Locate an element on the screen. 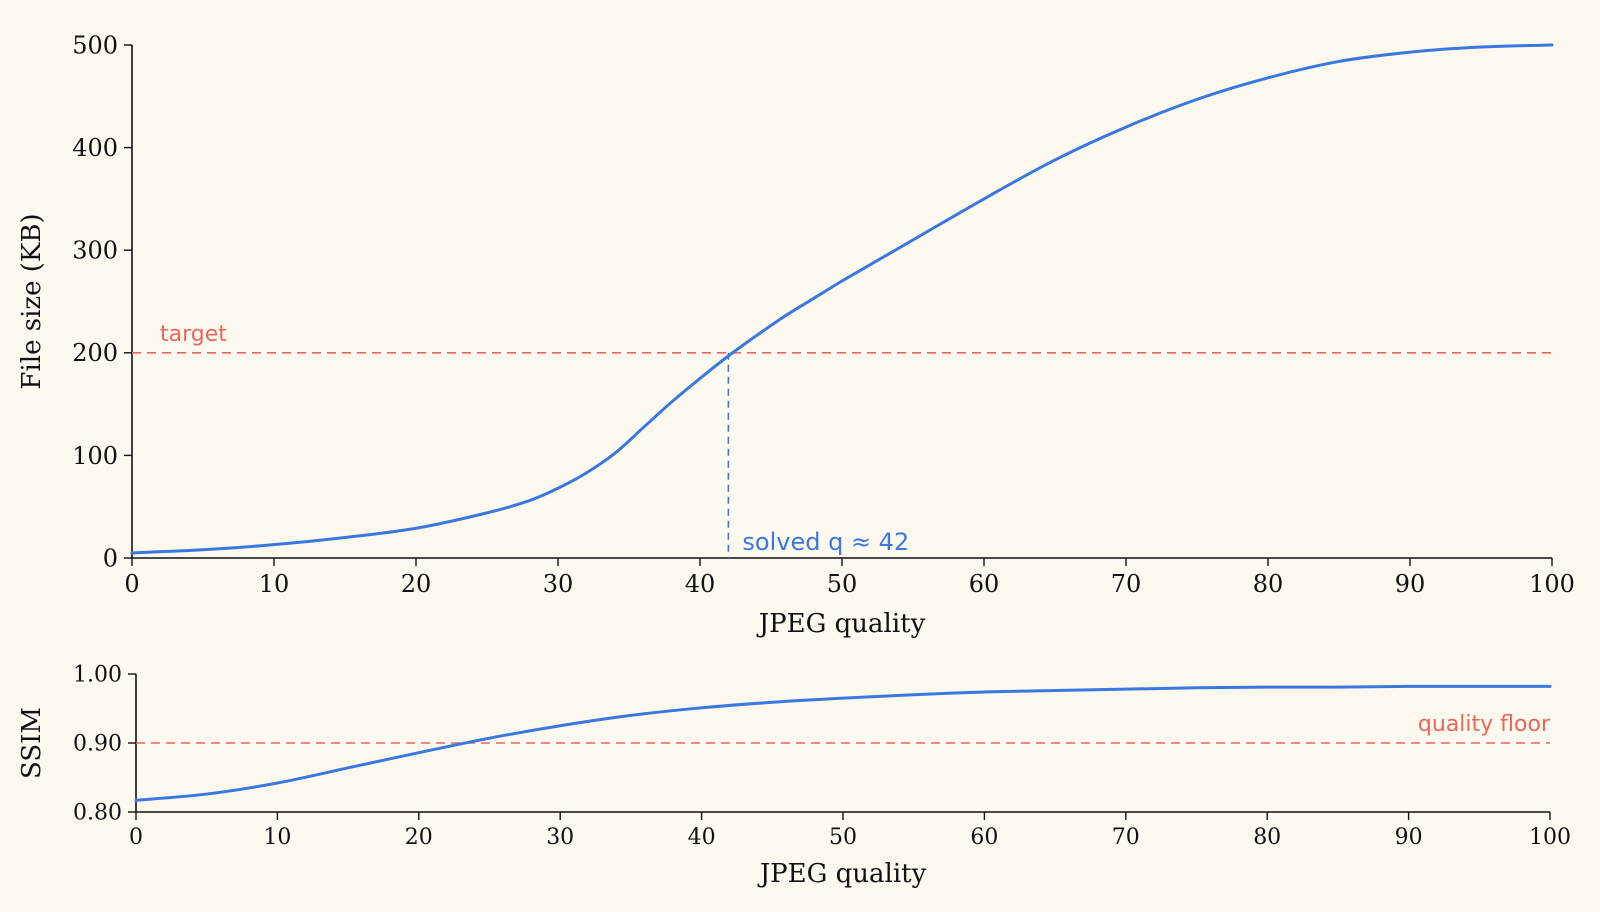 This screenshot has width=1600, height=912. y-tick-label: 1.00 is located at coordinates (97, 675).